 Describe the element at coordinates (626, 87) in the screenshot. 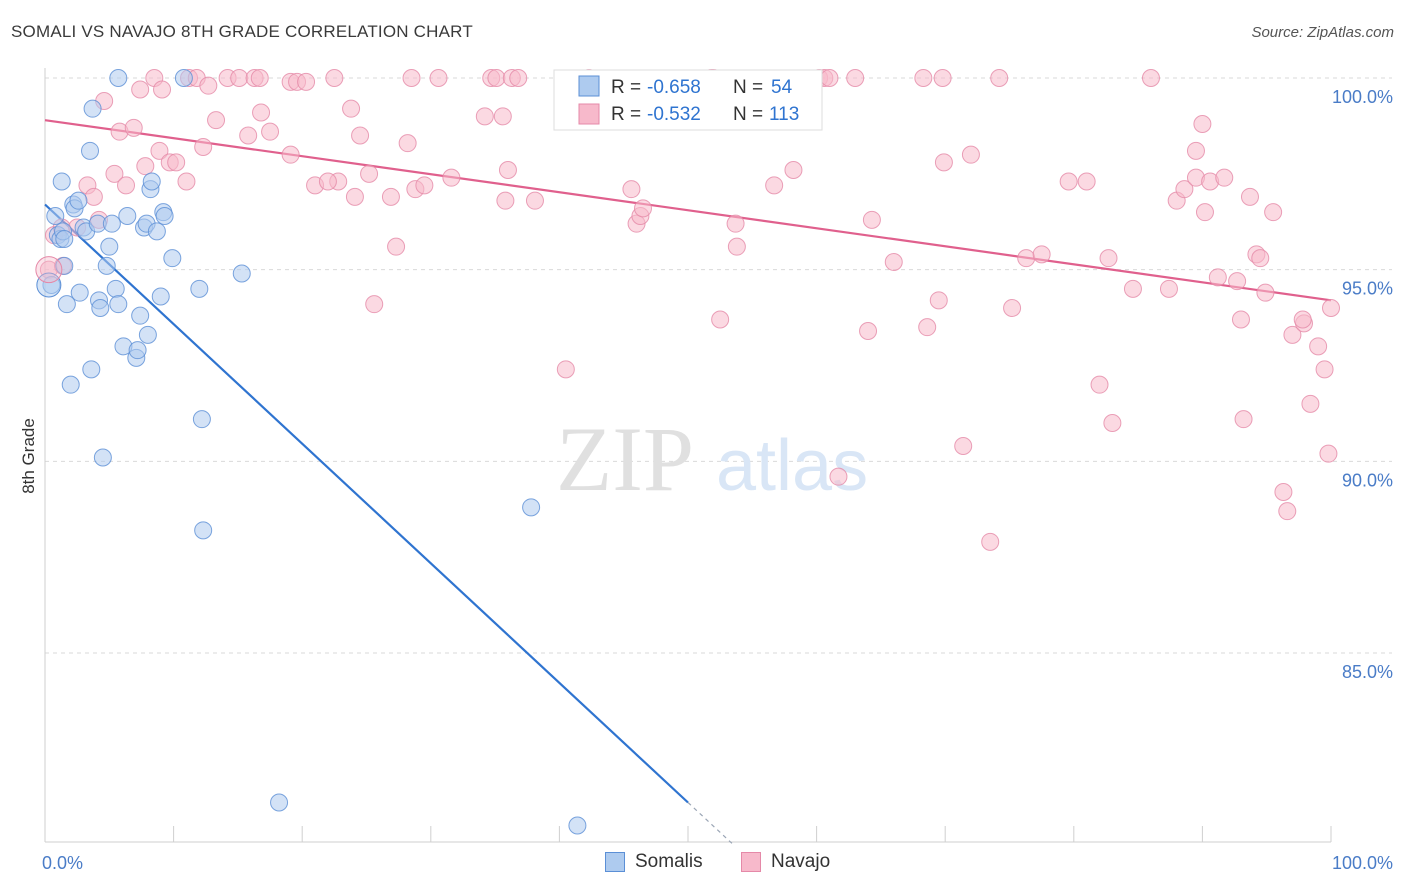

I see `legend-r-label-somalis: R =` at that location.